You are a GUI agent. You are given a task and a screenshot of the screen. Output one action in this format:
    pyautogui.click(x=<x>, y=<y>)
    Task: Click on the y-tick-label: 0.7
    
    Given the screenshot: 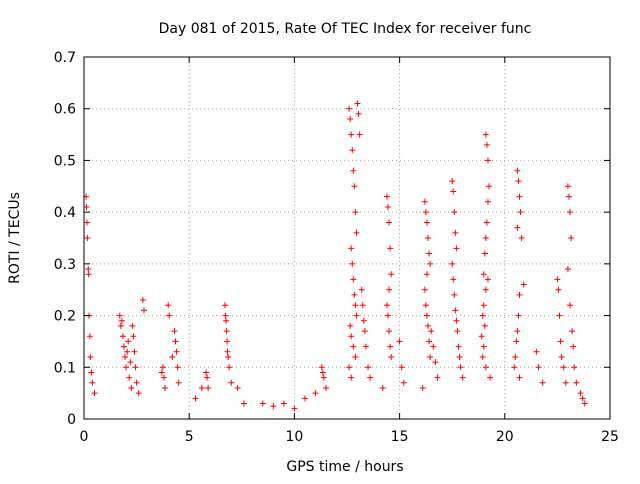 What is the action you would take?
    pyautogui.click(x=65, y=58)
    